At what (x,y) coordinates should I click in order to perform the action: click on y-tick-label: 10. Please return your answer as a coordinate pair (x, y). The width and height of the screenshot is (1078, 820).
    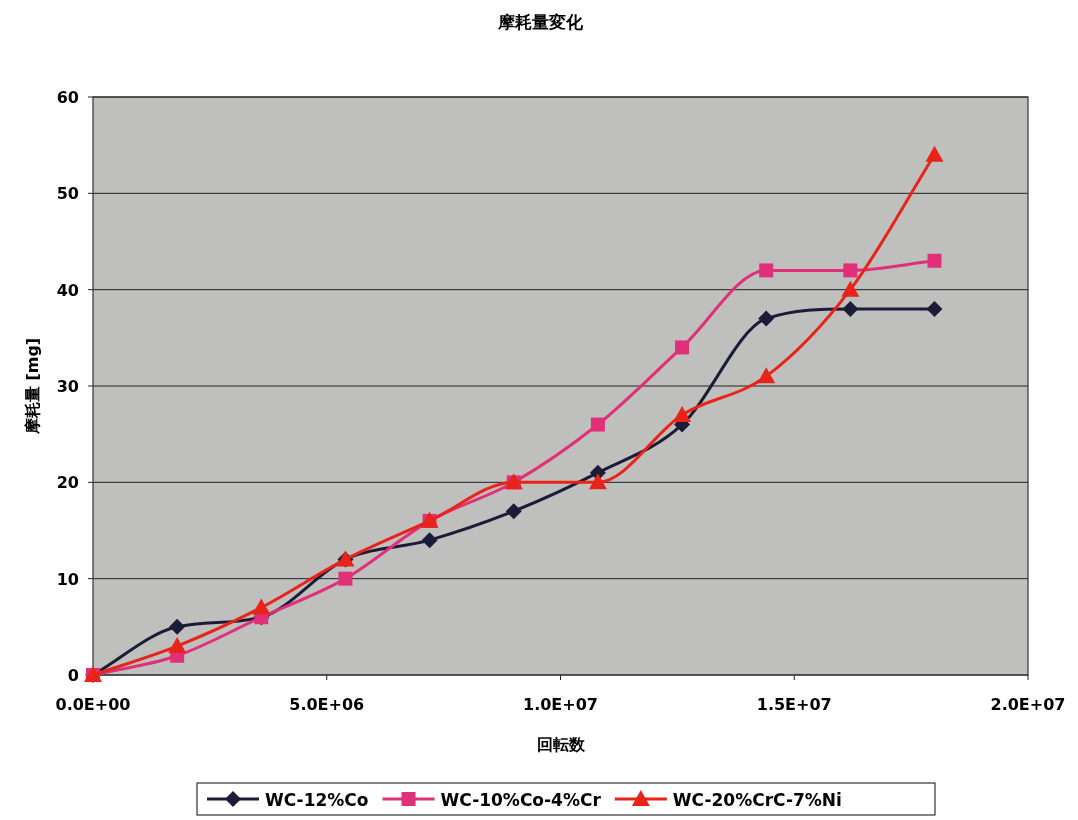
    Looking at the image, I should click on (67, 579).